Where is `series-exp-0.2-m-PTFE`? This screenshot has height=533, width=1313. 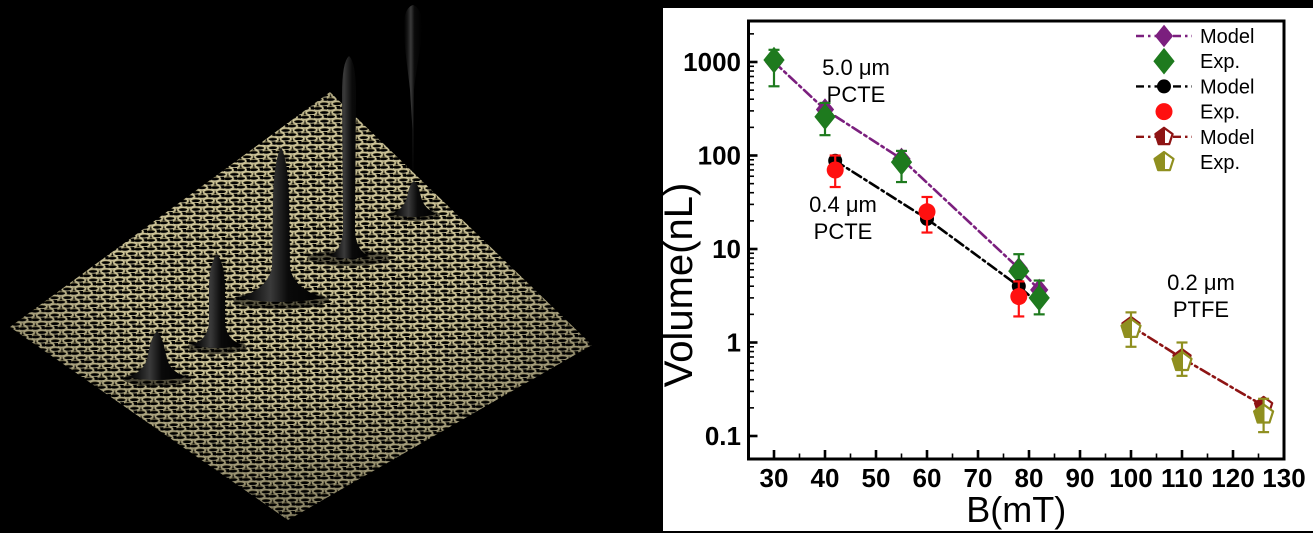 series-exp-0.2-m-PTFE is located at coordinates (1197, 372).